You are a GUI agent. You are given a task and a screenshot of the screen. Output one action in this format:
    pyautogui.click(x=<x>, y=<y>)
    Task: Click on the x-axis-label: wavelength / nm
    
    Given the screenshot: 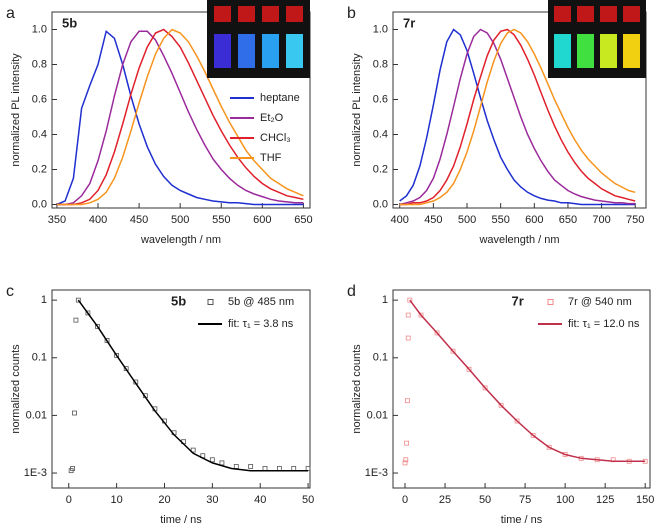 What is the action you would take?
    pyautogui.click(x=180, y=240)
    